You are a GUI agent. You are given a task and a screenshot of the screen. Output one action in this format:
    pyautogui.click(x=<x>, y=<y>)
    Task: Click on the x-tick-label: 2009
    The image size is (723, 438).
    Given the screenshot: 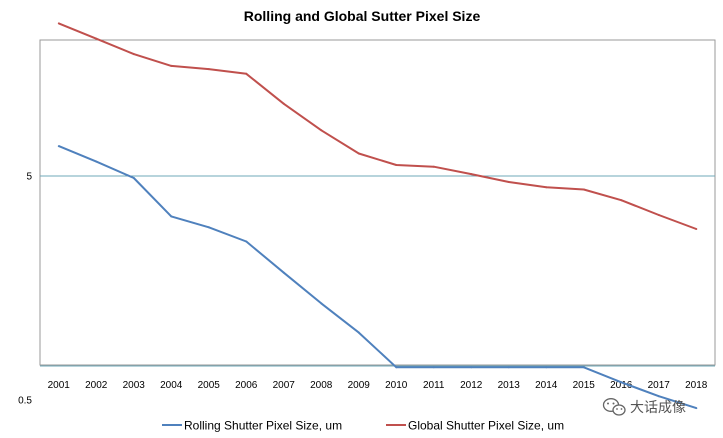 What is the action you would take?
    pyautogui.click(x=359, y=385)
    